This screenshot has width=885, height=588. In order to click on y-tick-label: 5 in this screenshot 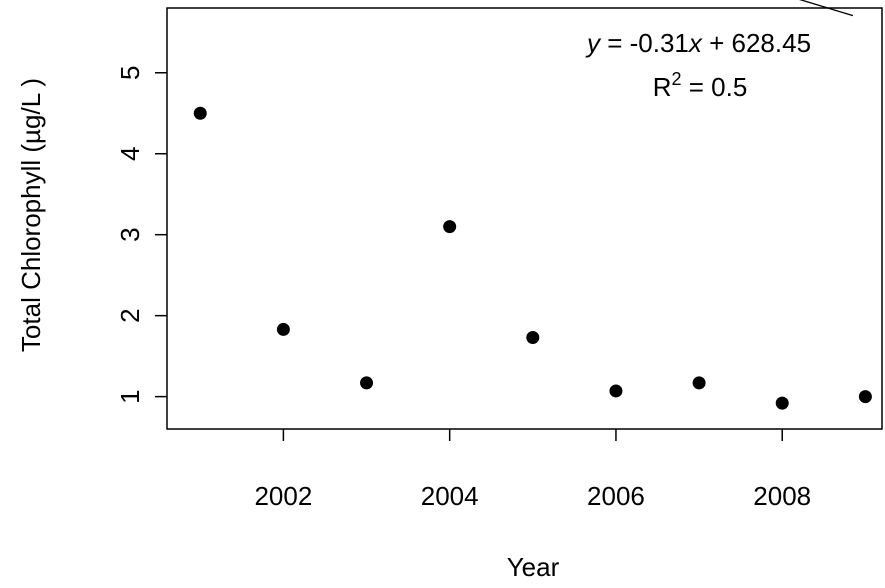, I will do `click(130, 73)`.